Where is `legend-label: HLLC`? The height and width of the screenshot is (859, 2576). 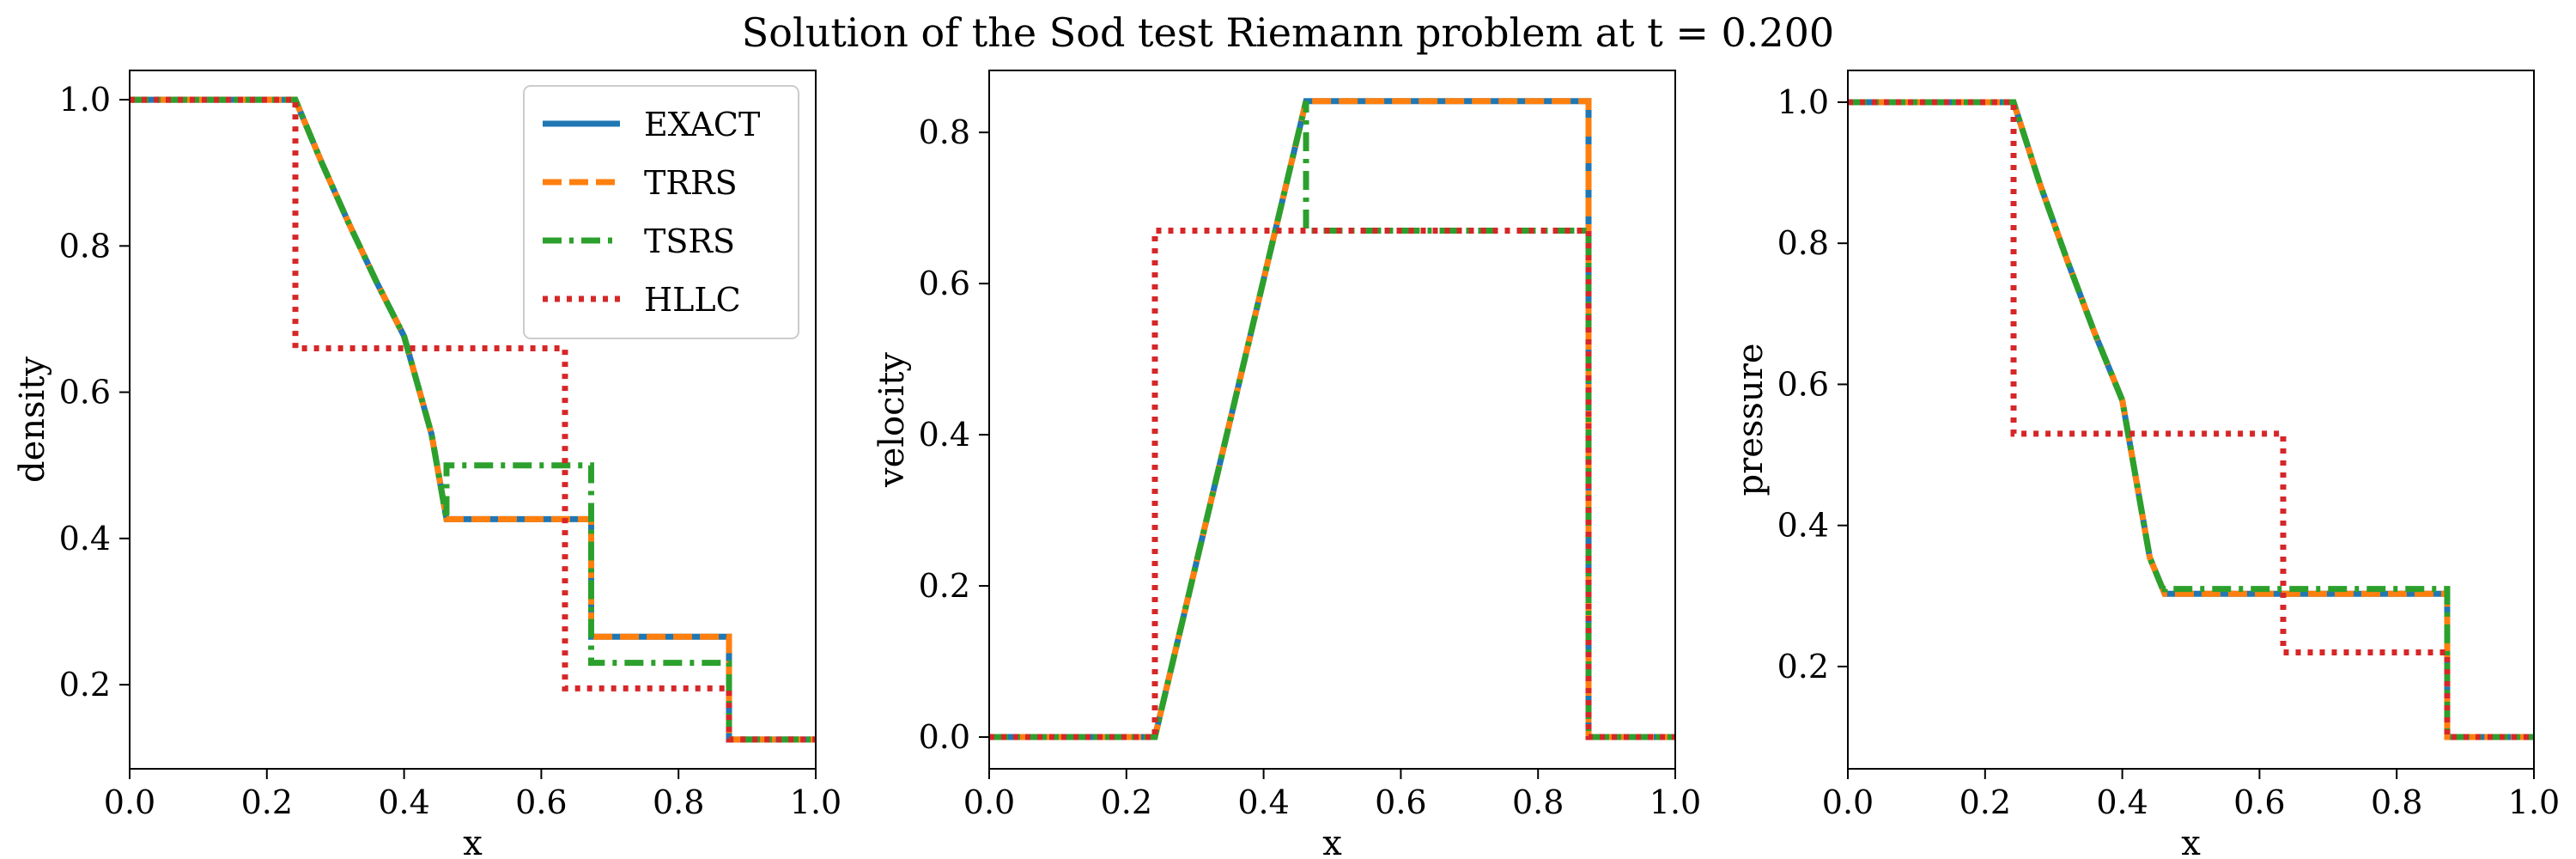
legend-label: HLLC is located at coordinates (693, 300).